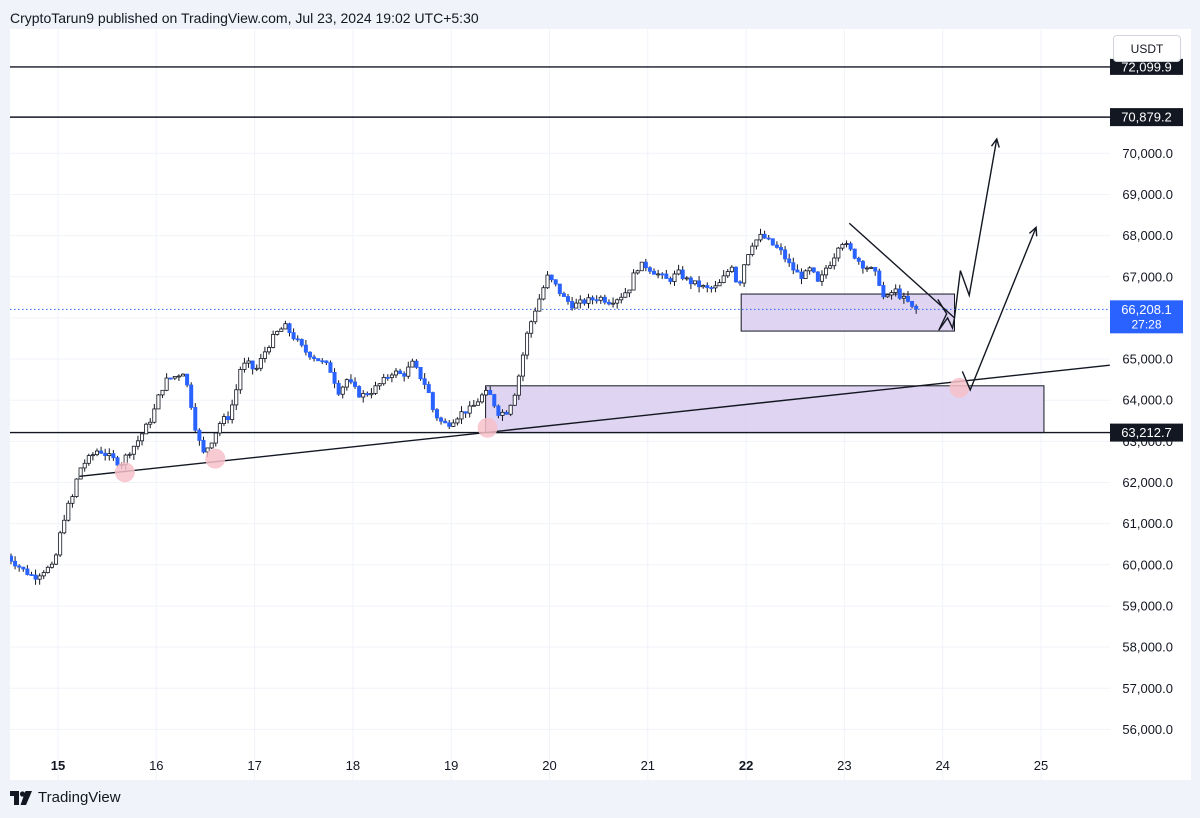  I want to click on touch-marker, so click(959, 387).